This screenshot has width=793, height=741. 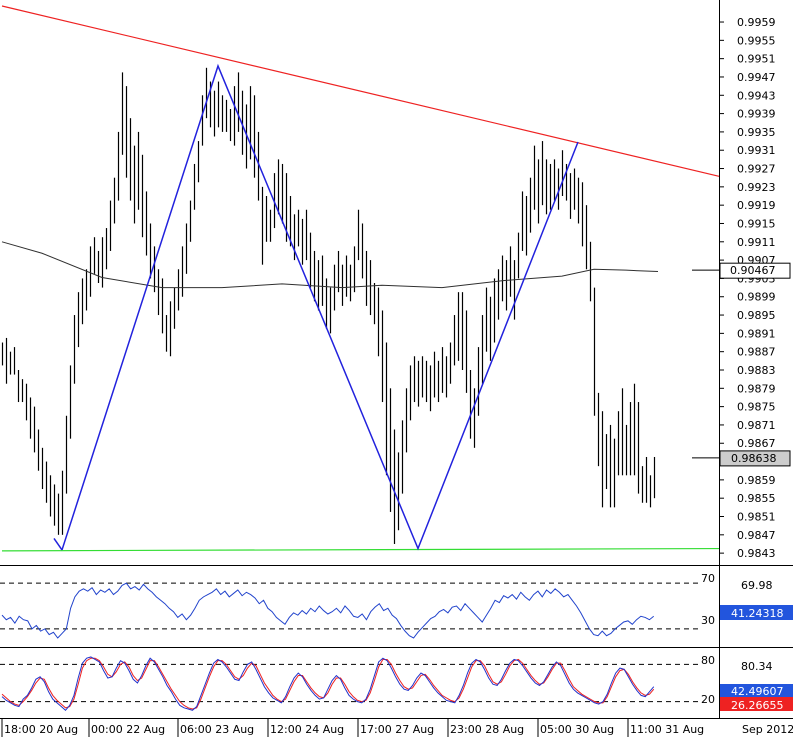 I want to click on price-axis-label: 0.9899, so click(x=756, y=297).